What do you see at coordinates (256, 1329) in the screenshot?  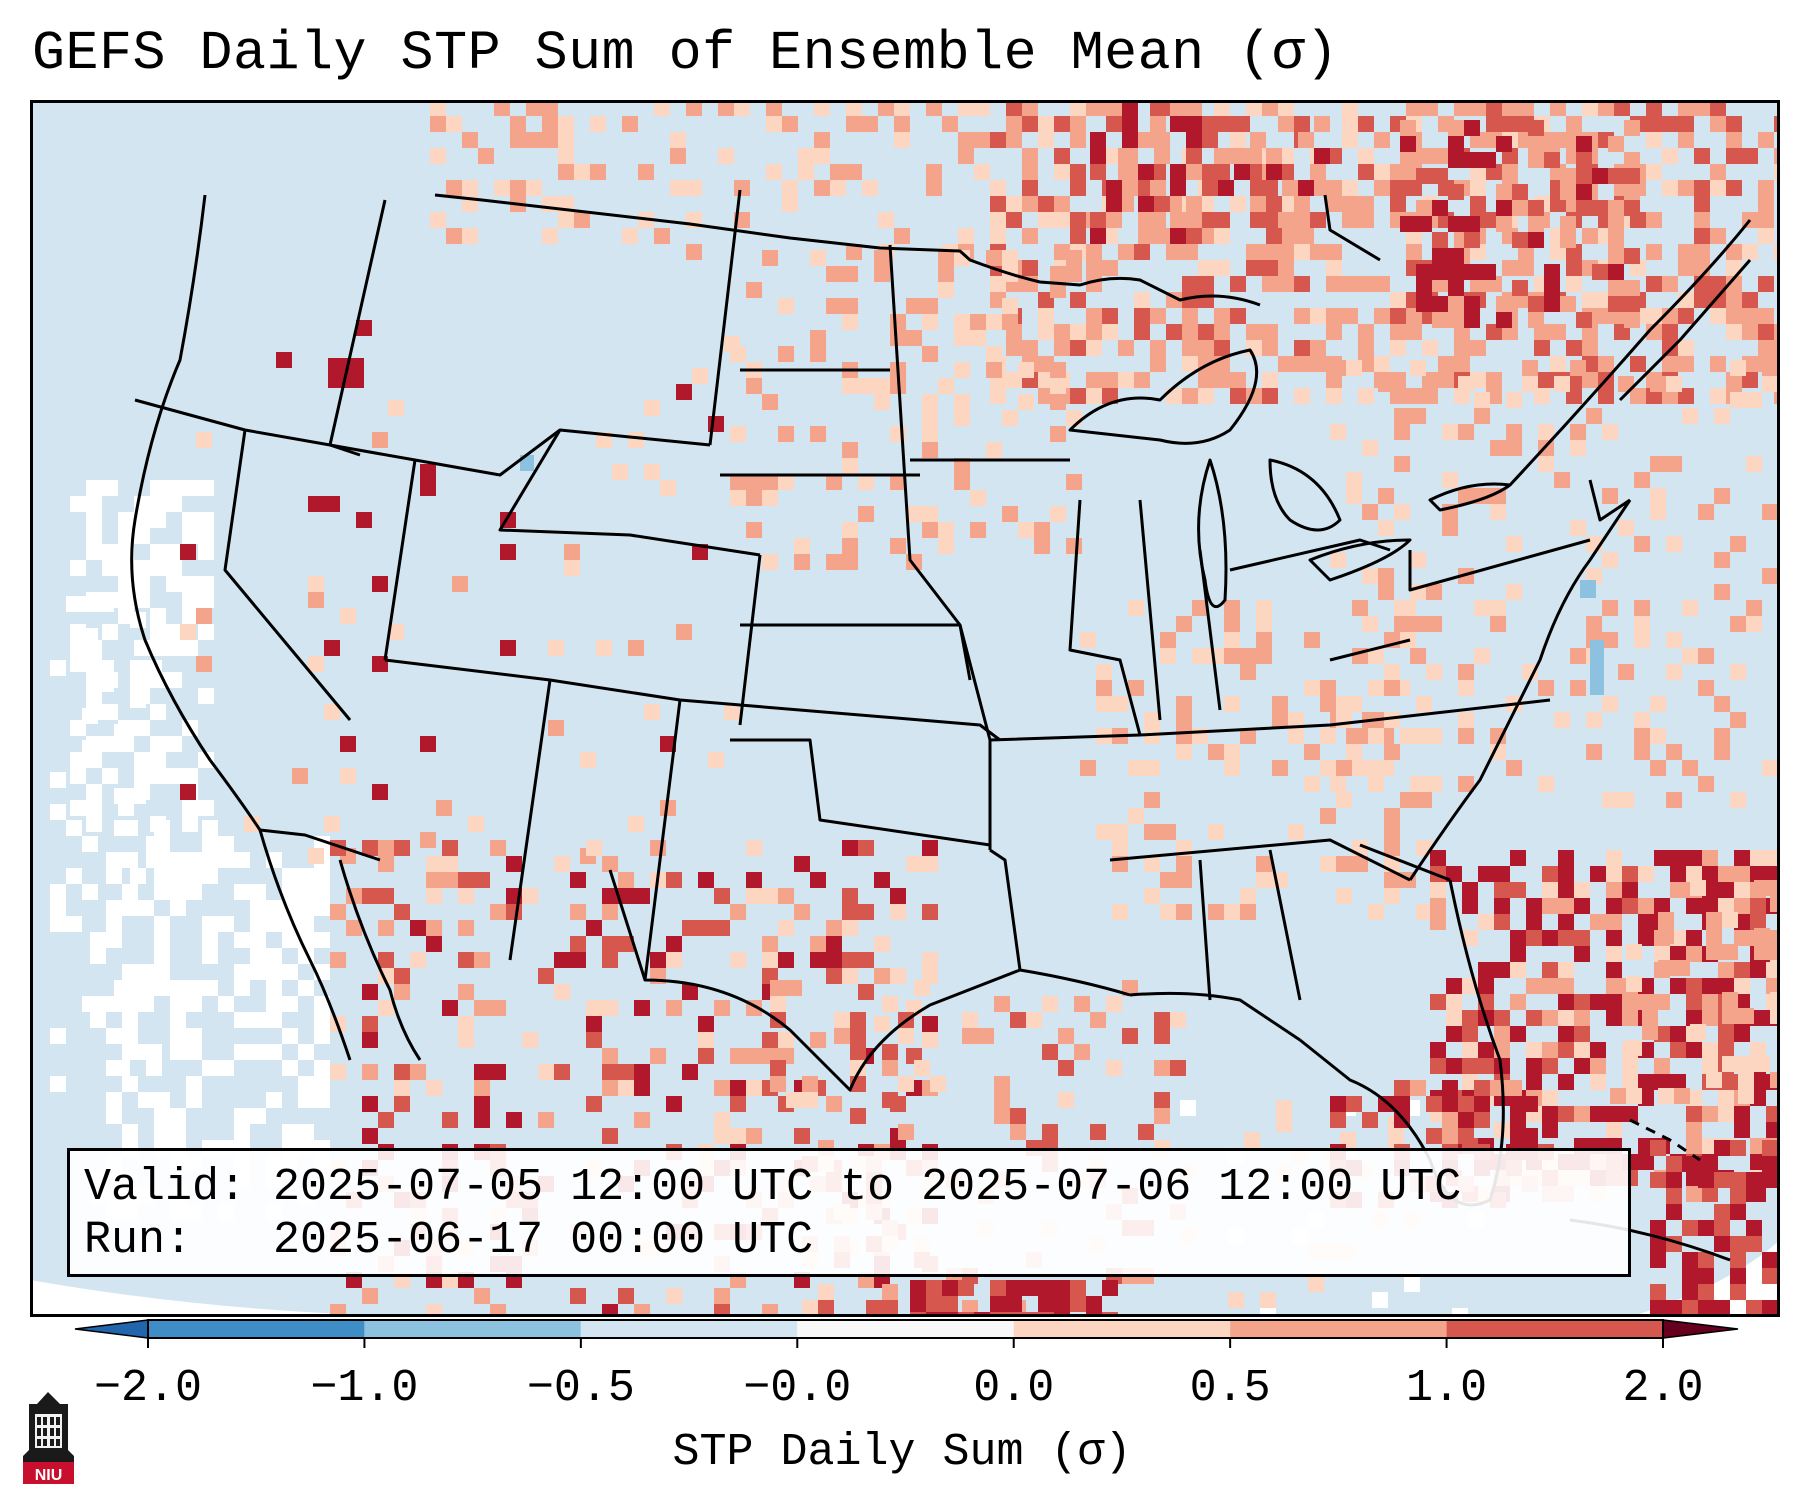 I see `colorbar-segment` at bounding box center [256, 1329].